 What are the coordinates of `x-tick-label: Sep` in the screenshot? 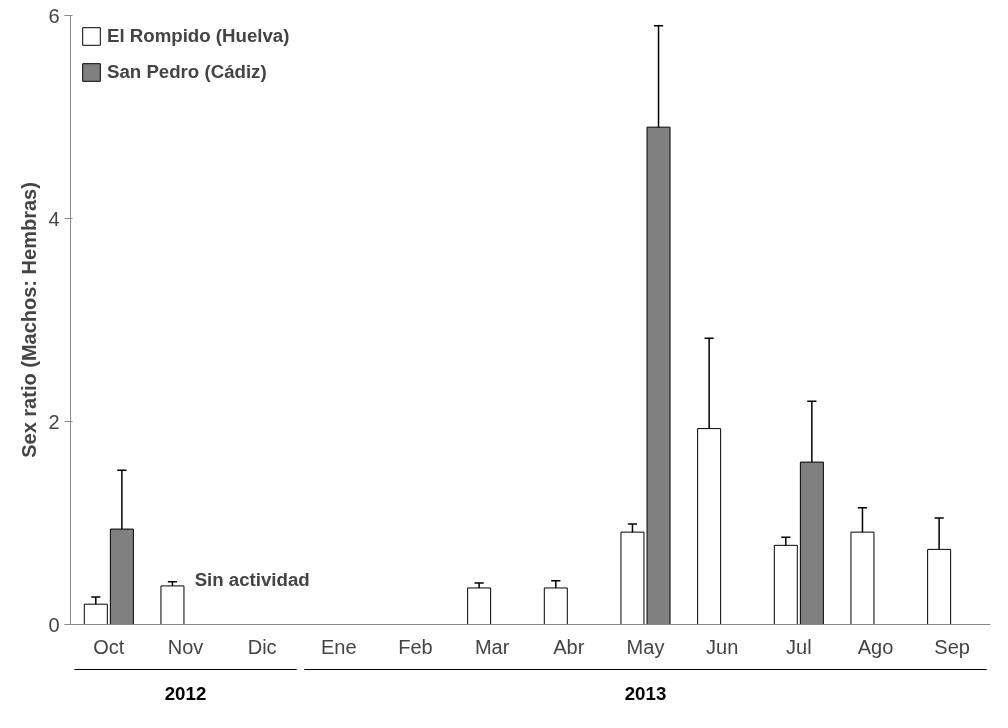 It's located at (952, 646).